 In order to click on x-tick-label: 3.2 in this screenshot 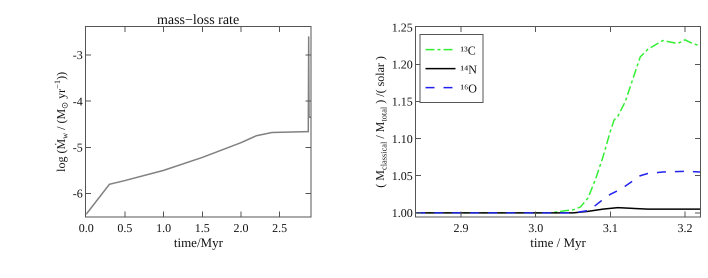, I will do `click(685, 227)`.